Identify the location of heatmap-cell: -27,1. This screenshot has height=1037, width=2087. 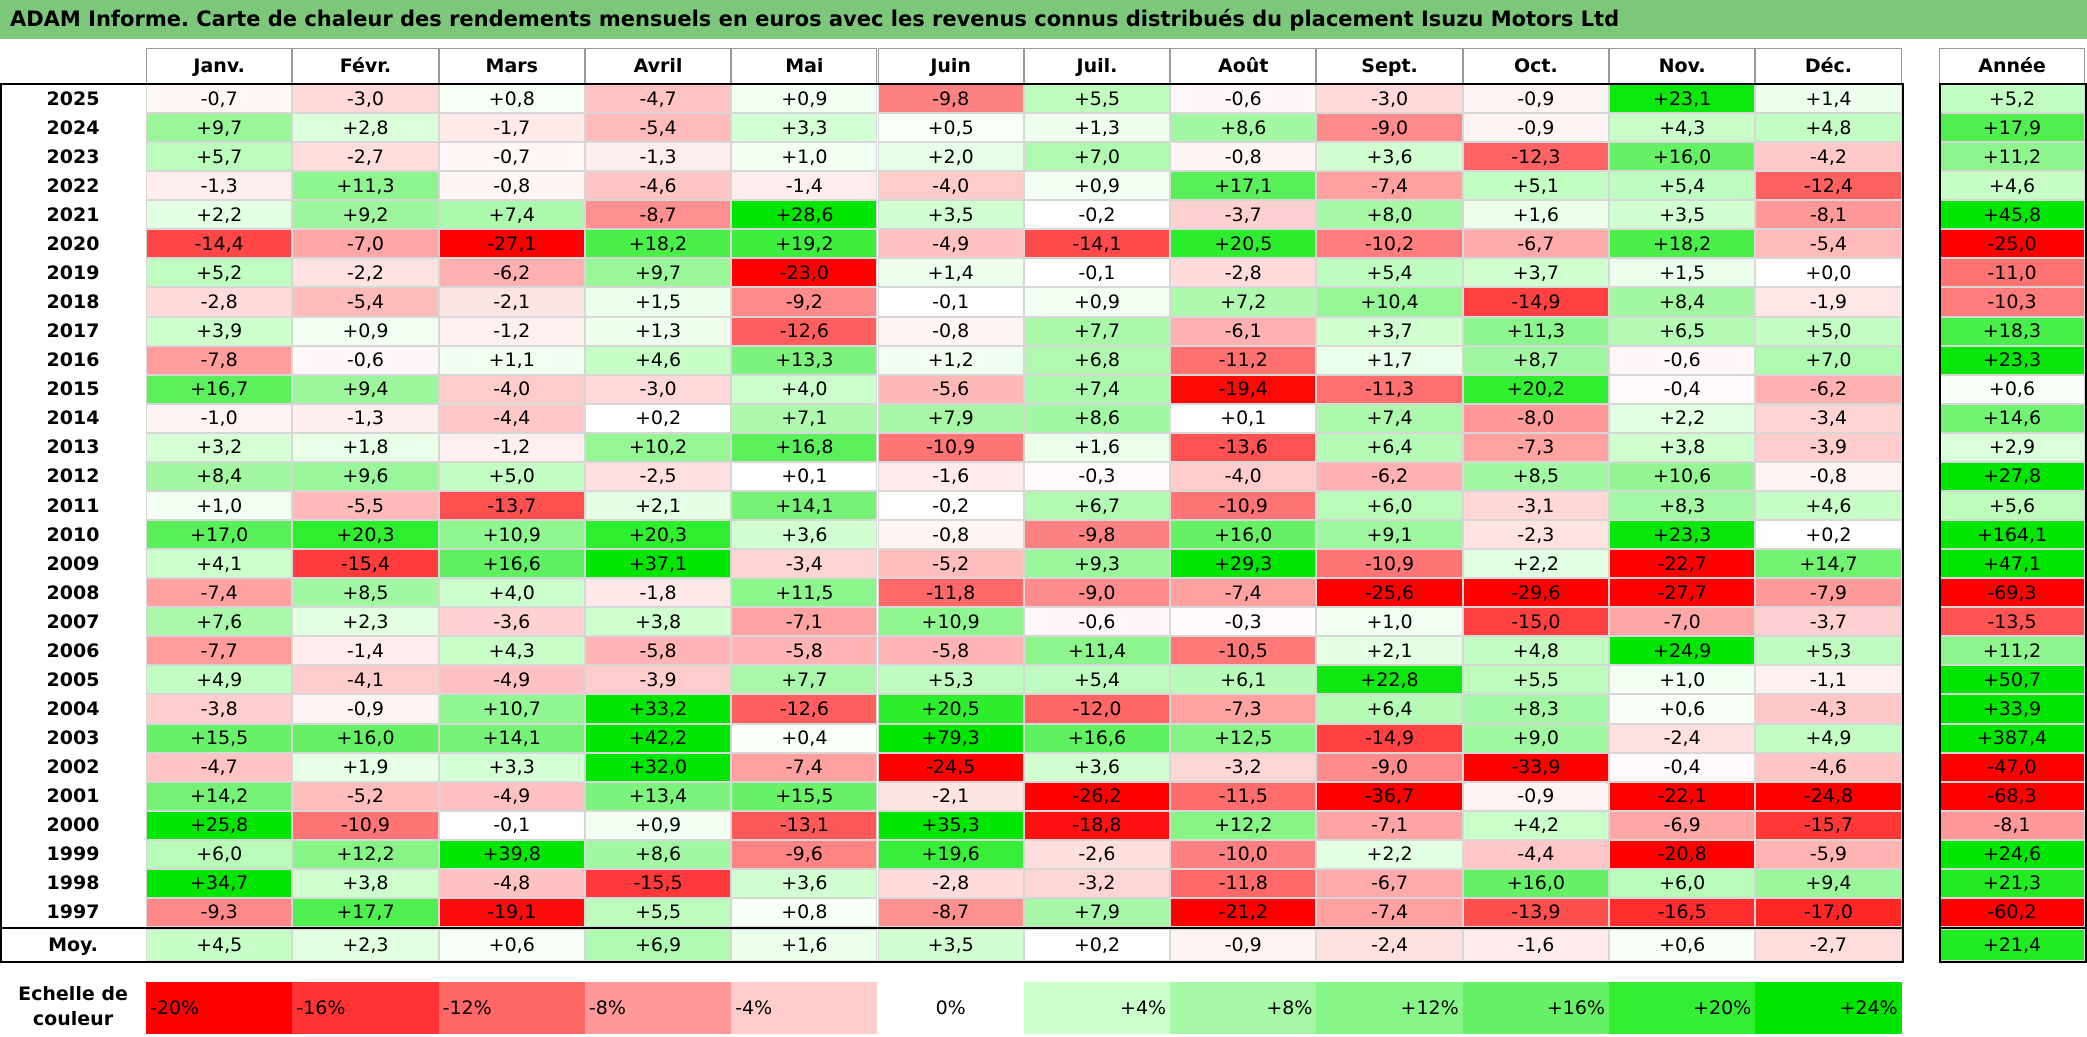
(511, 244).